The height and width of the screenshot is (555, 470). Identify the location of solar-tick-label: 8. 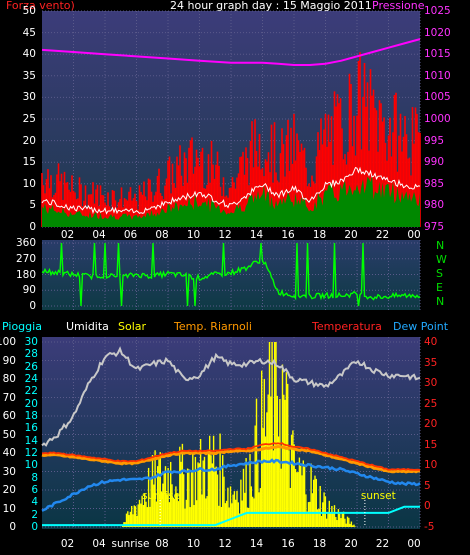
(34, 477).